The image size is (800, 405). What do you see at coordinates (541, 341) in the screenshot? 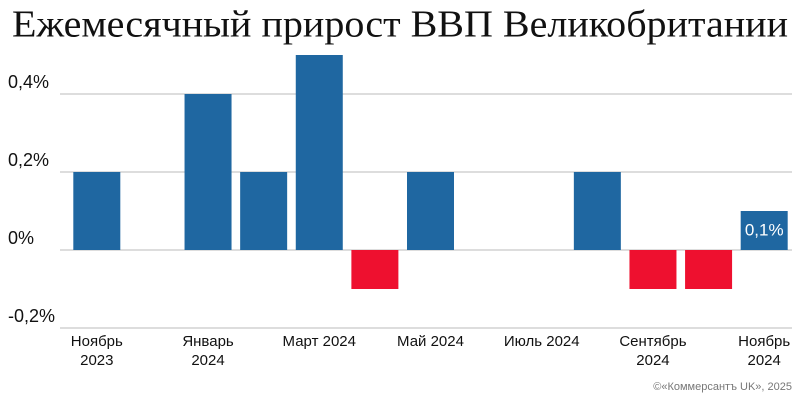
I see `x-tick-label: Июль 2024` at bounding box center [541, 341].